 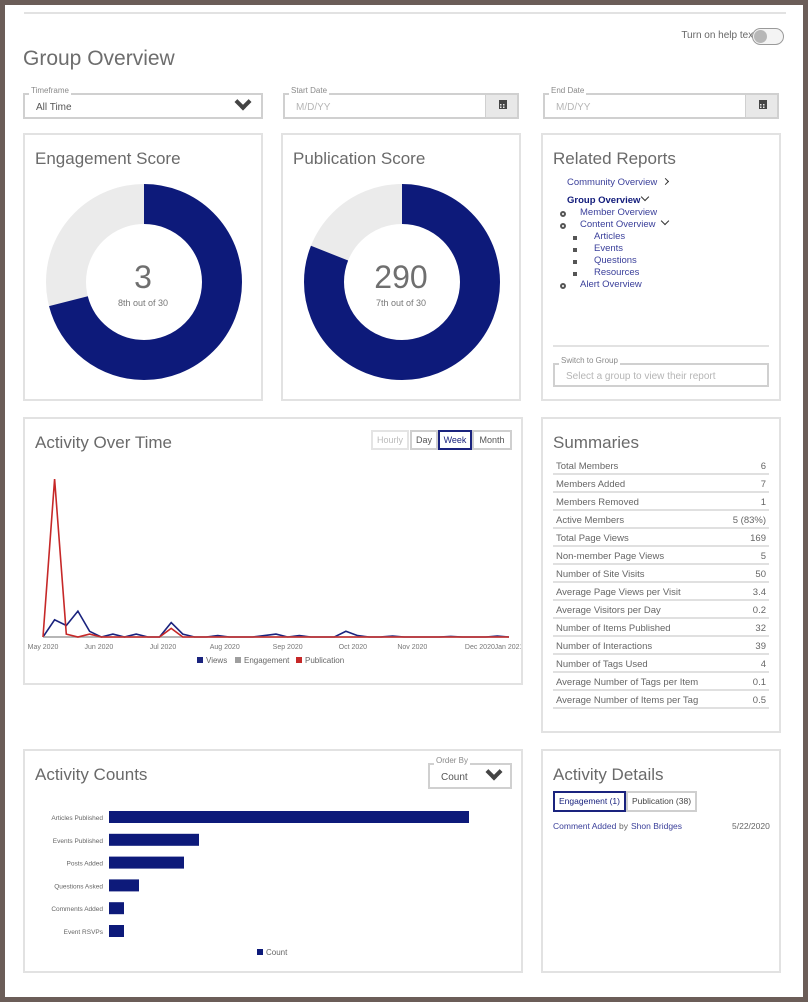 What do you see at coordinates (614, 158) in the screenshot?
I see `related-reports-title: Related Reports` at bounding box center [614, 158].